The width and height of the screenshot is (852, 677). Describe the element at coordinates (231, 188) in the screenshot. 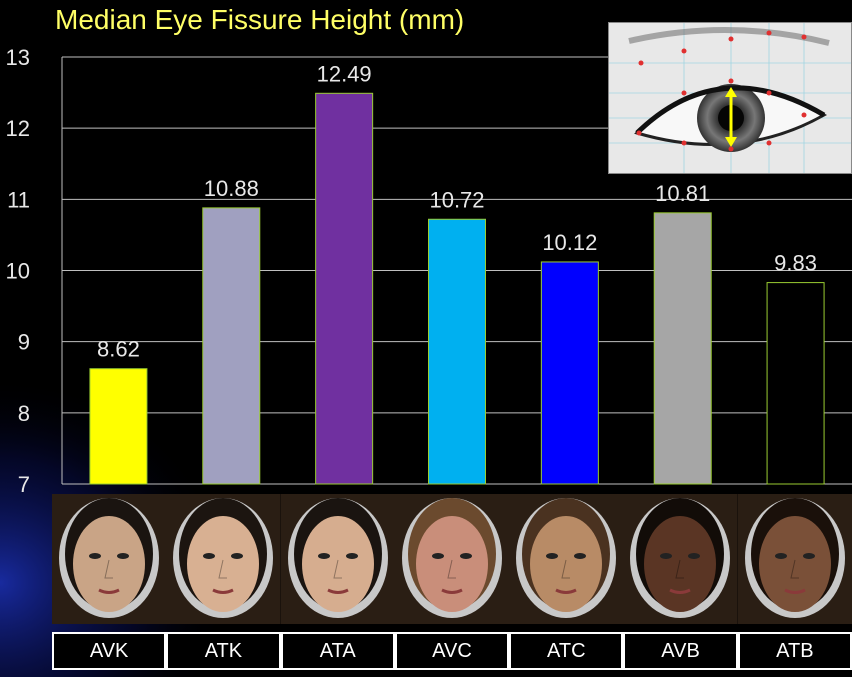

I see `data-label-atk: 10.88` at that location.